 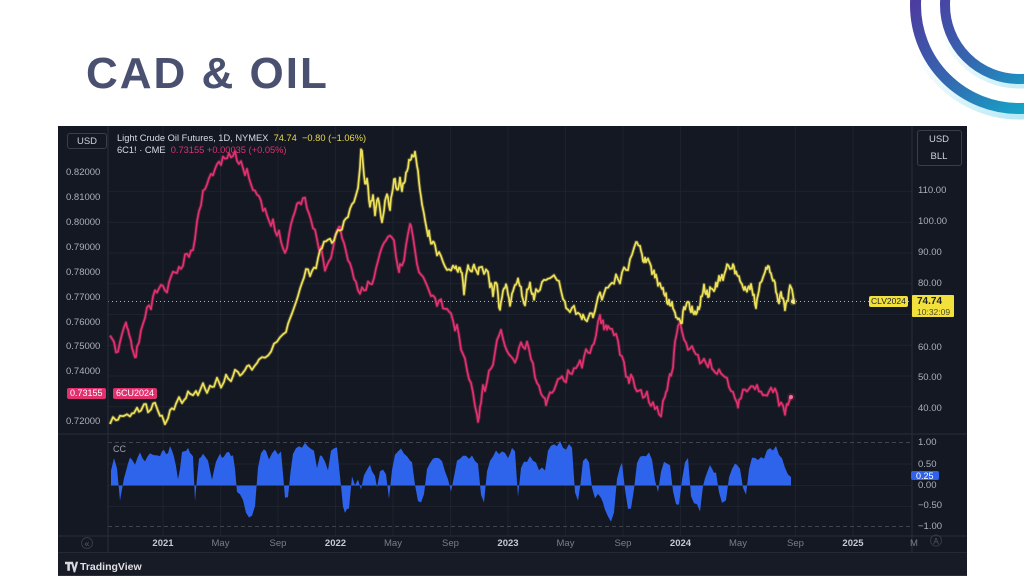 I want to click on svg-text: A, so click(x=936, y=541).